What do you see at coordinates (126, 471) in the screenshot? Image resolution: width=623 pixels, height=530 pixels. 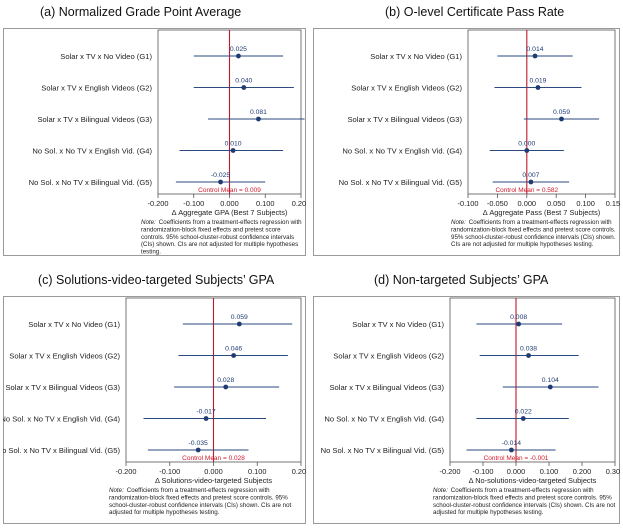 I see `x-tick-label: -0.200` at bounding box center [126, 471].